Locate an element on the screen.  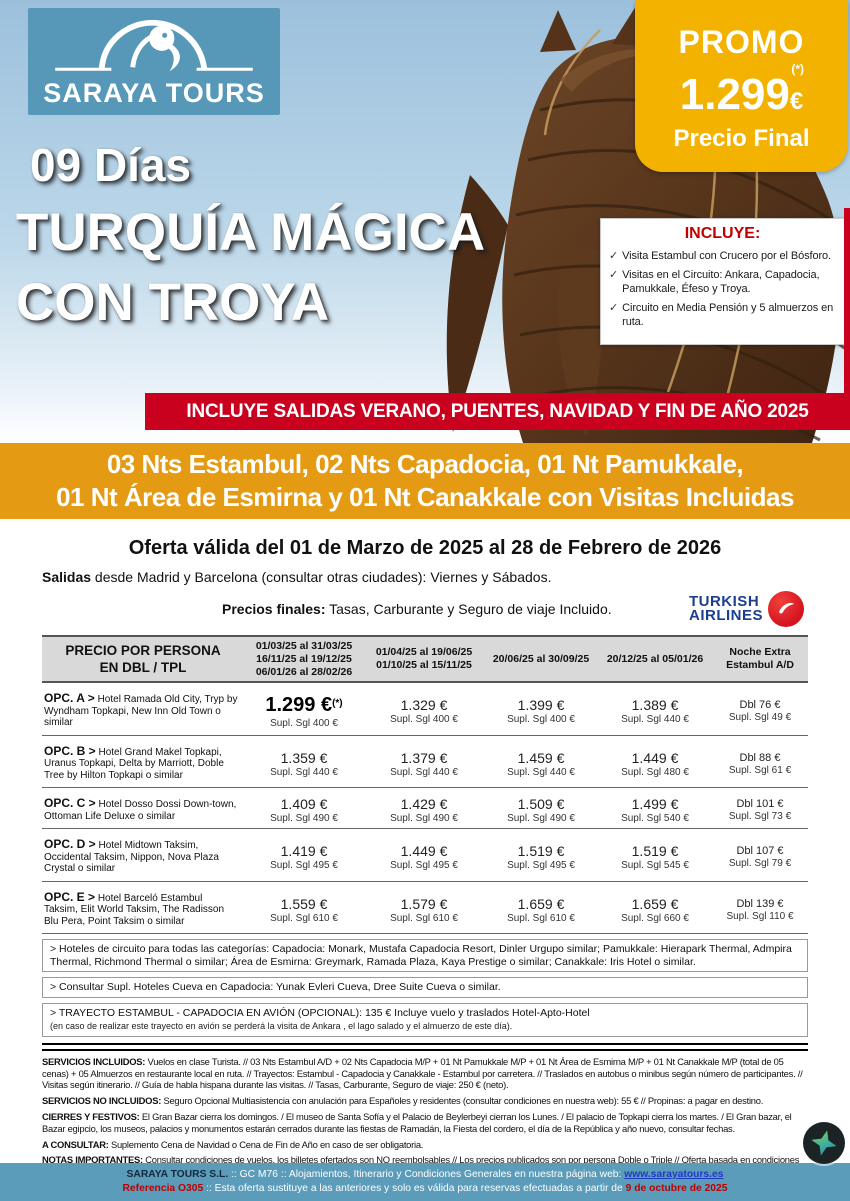
four-point-star-icon is located at coordinates (824, 1143).